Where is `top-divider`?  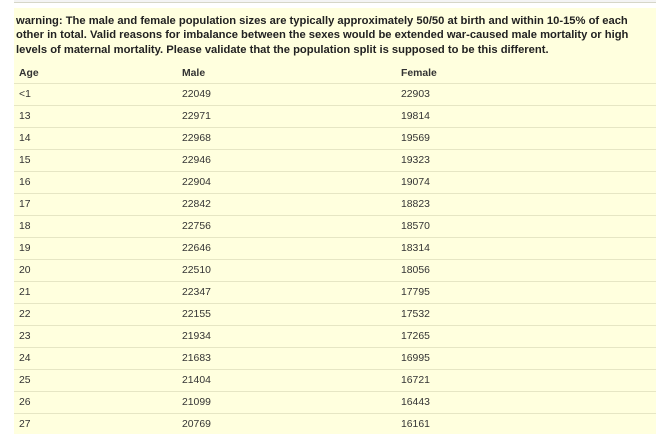
top-divider is located at coordinates (335, 1).